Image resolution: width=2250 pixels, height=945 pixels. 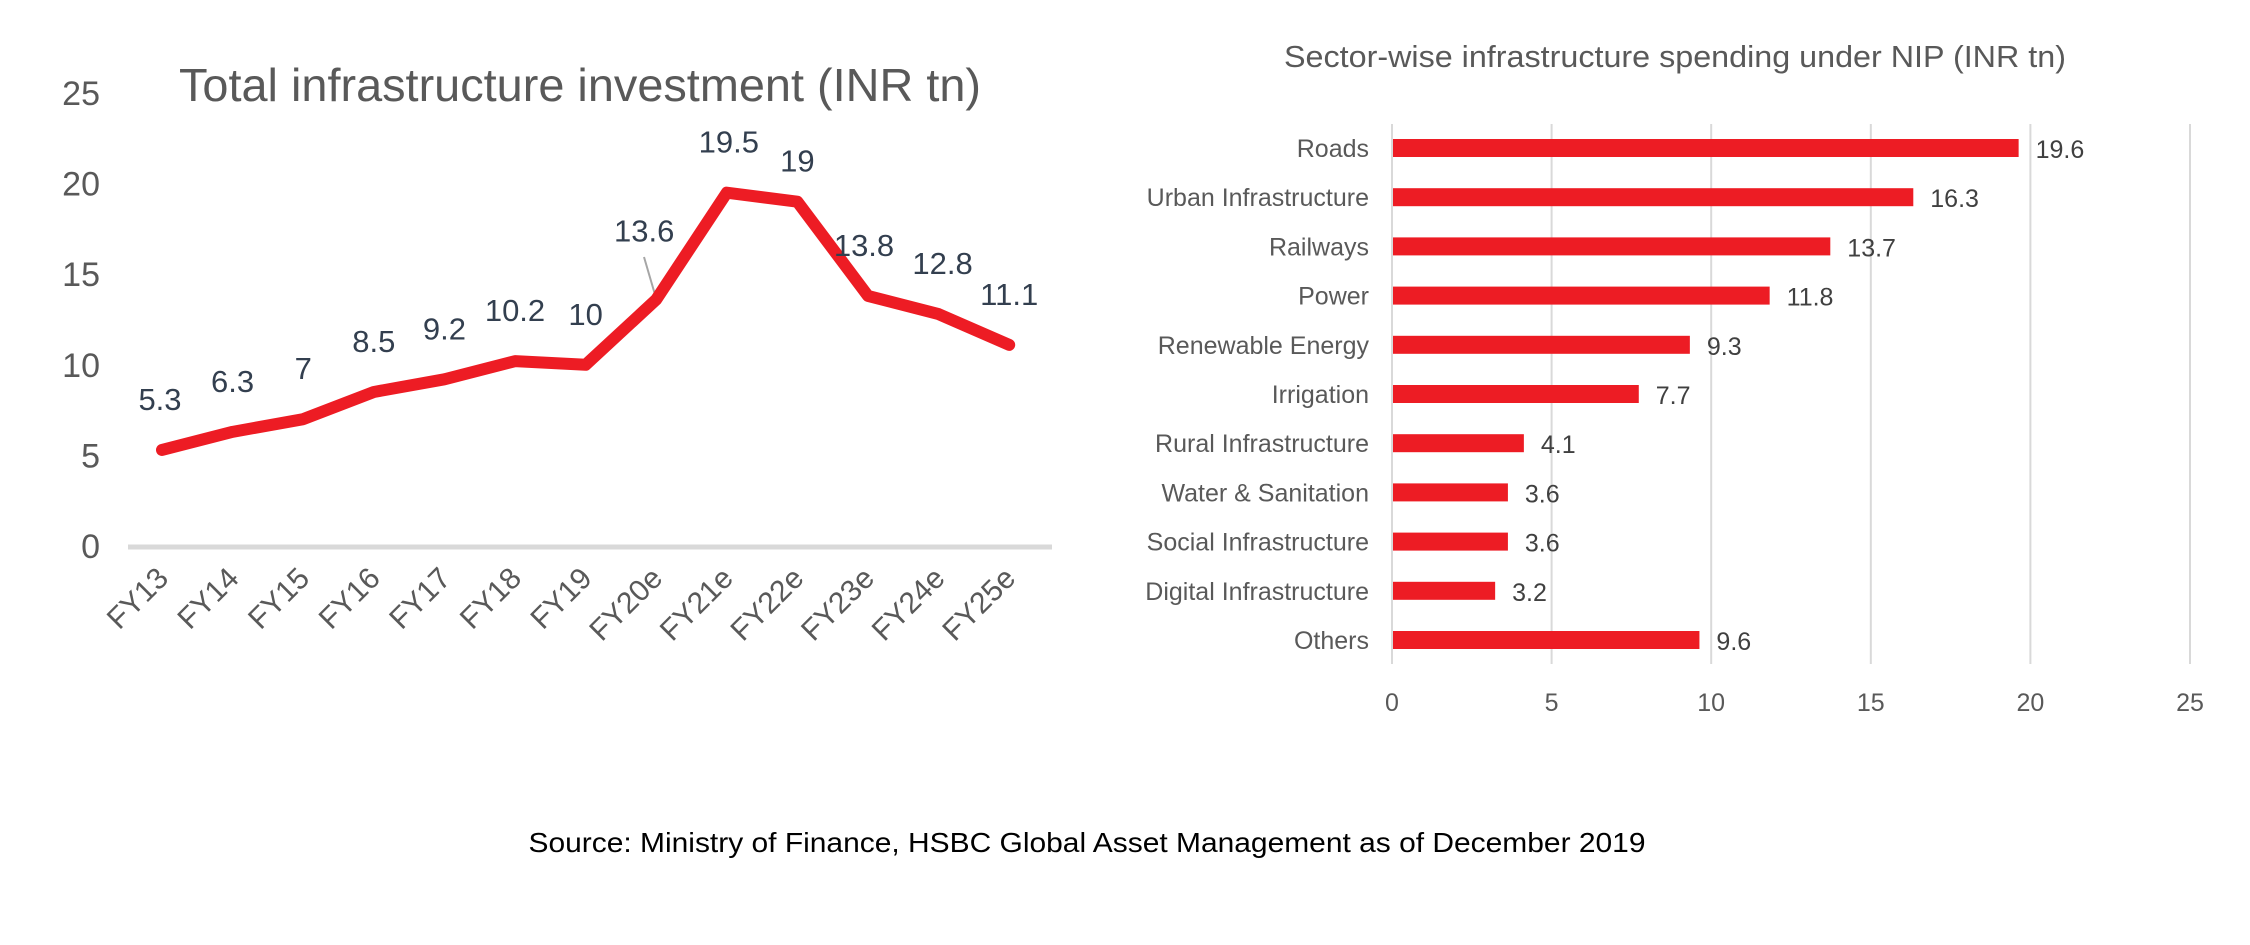 I want to click on bar-x-tick-label: 25, so click(x=2190, y=703).